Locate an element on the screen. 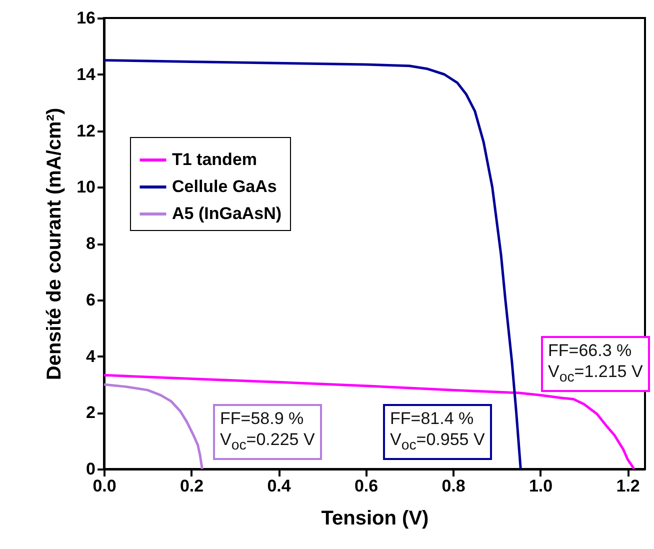 The image size is (654, 549). x-tick-label: 0.8 is located at coordinates (454, 486).